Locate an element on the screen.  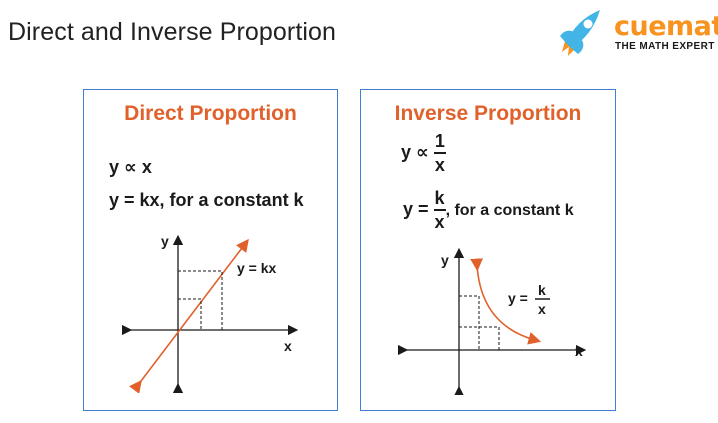
brand-tagline: THE MATH EXPERT is located at coordinates (665, 46).